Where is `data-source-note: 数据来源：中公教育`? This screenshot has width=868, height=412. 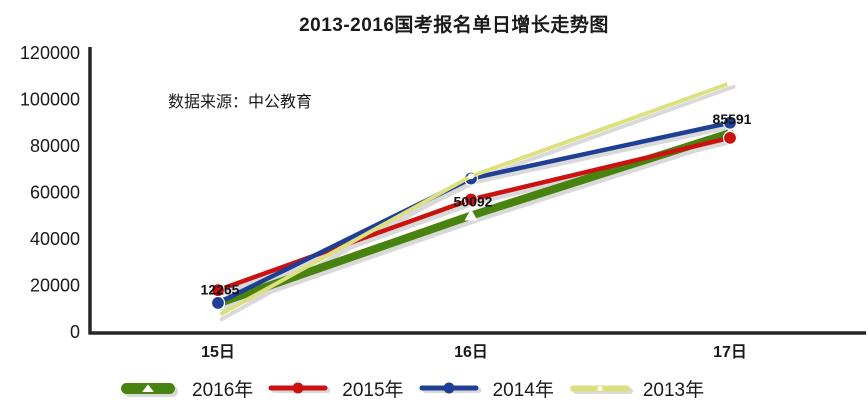
data-source-note: 数据来源：中公教育 is located at coordinates (240, 102).